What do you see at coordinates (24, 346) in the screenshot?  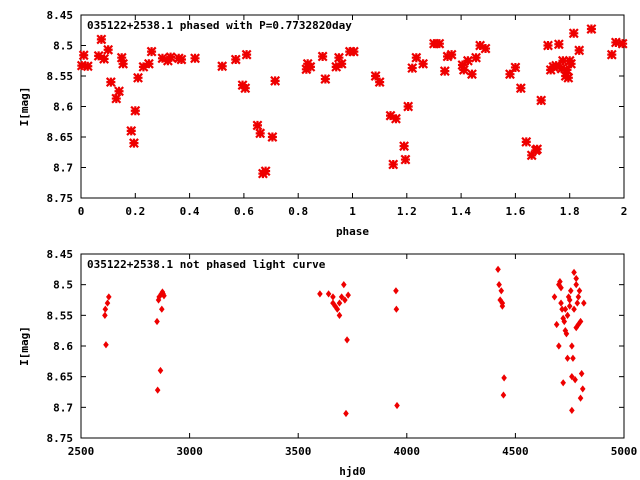 I see `y-axis-label: I[mag]` at bounding box center [24, 346].